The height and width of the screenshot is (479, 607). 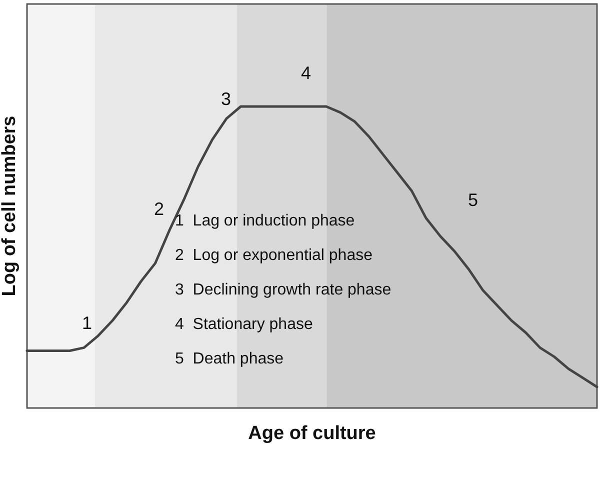 I want to click on x-axis-title: Age of culture, so click(x=312, y=433).